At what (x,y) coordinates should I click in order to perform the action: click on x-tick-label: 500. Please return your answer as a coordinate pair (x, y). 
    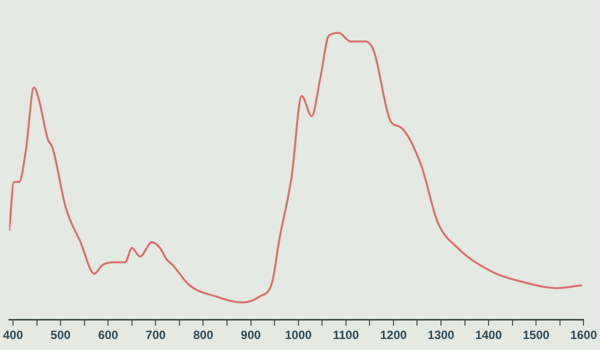
    Looking at the image, I should click on (60, 335).